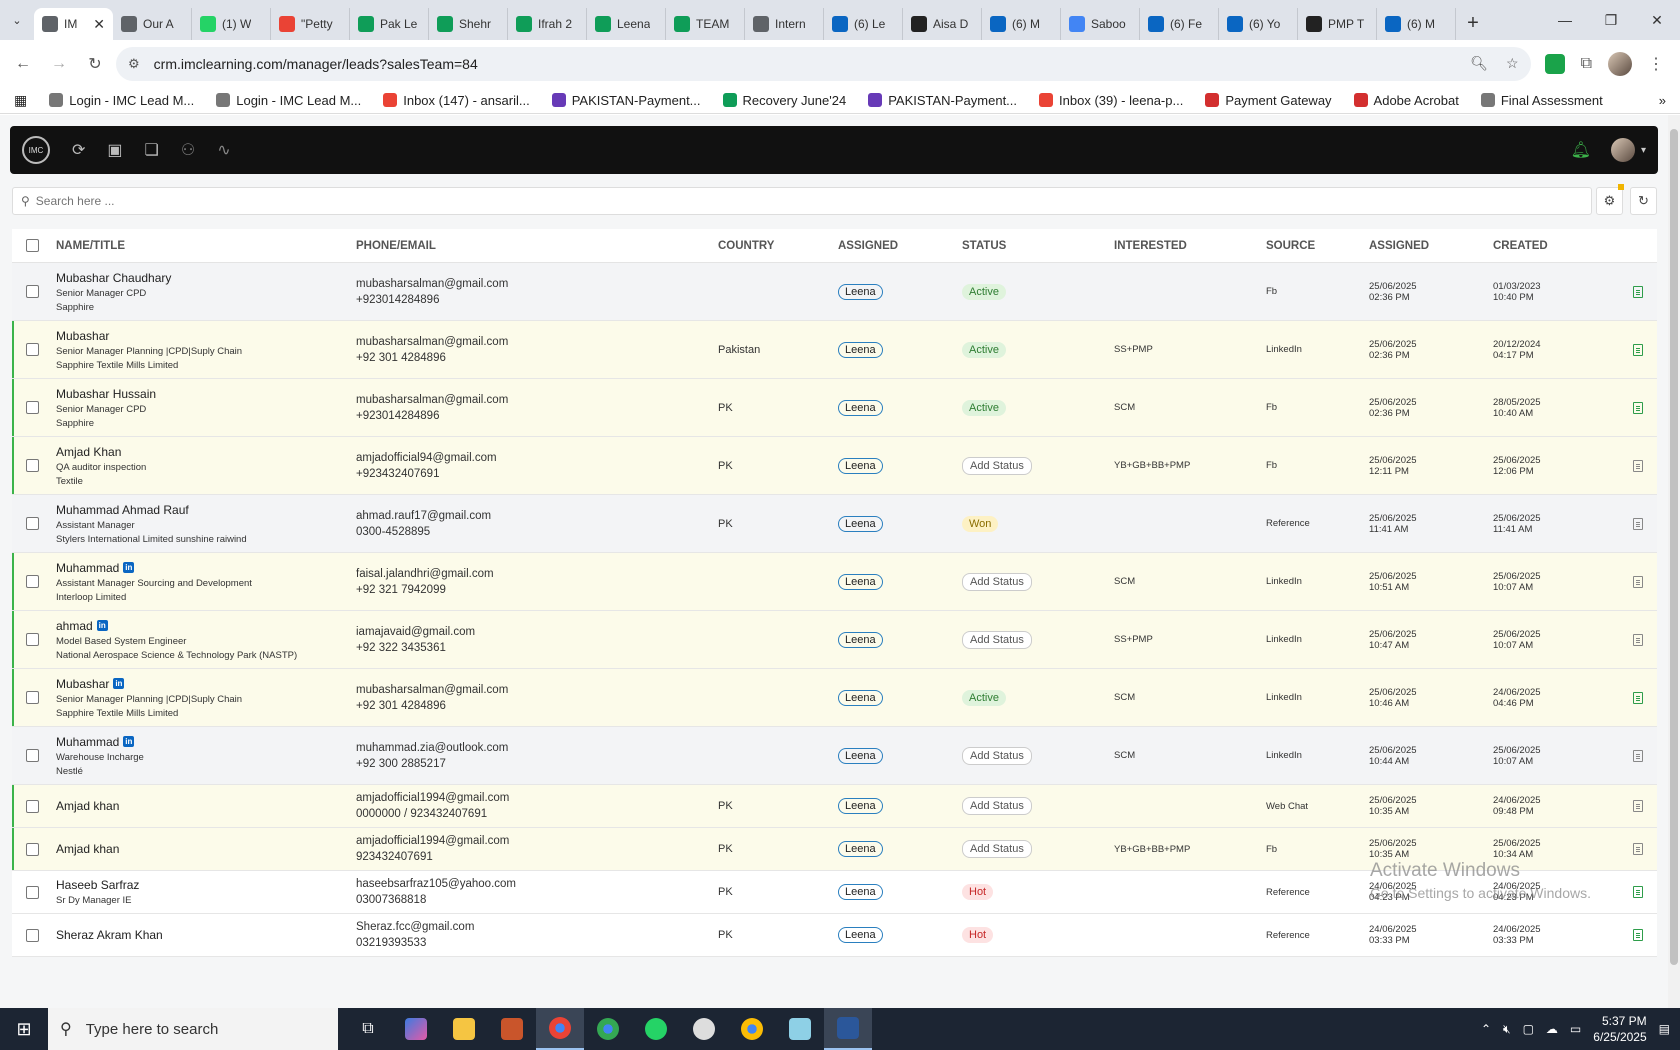  I want to click on lead-email: amjadofficial94@gmail.com, so click(426, 457).